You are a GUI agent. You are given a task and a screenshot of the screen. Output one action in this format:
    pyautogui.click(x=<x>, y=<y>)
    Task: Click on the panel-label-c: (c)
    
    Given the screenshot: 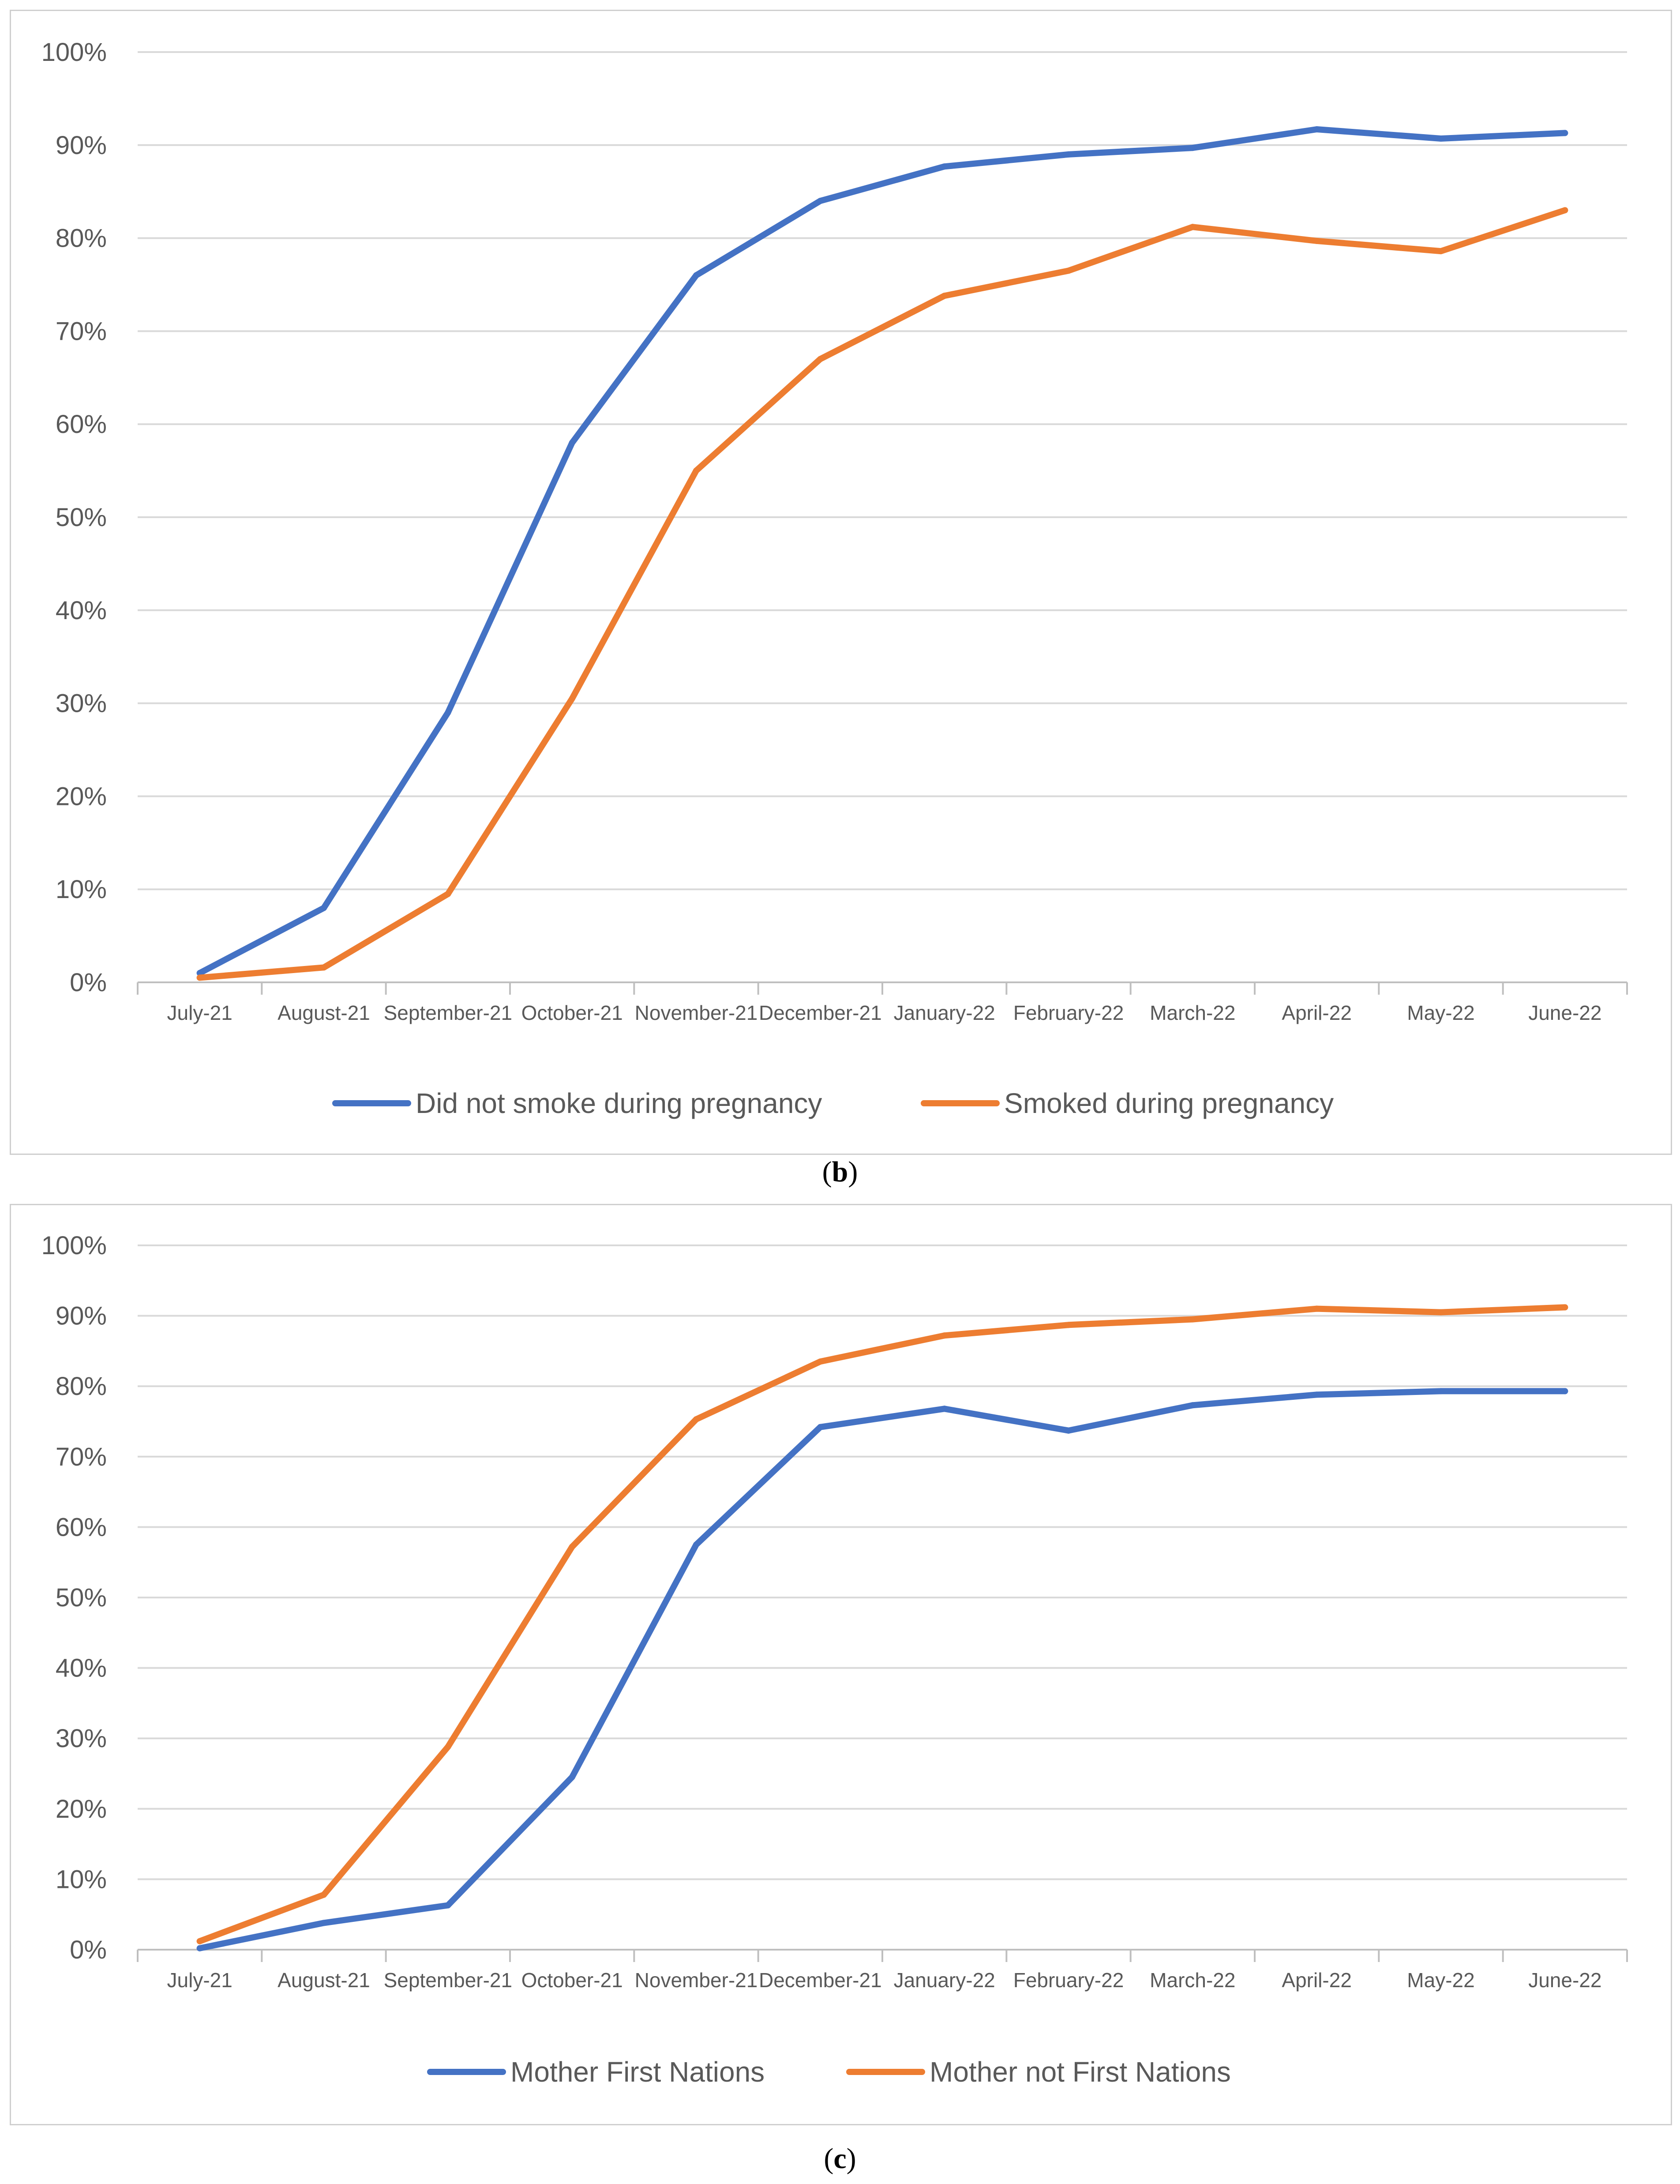 What is the action you would take?
    pyautogui.click(x=840, y=2159)
    